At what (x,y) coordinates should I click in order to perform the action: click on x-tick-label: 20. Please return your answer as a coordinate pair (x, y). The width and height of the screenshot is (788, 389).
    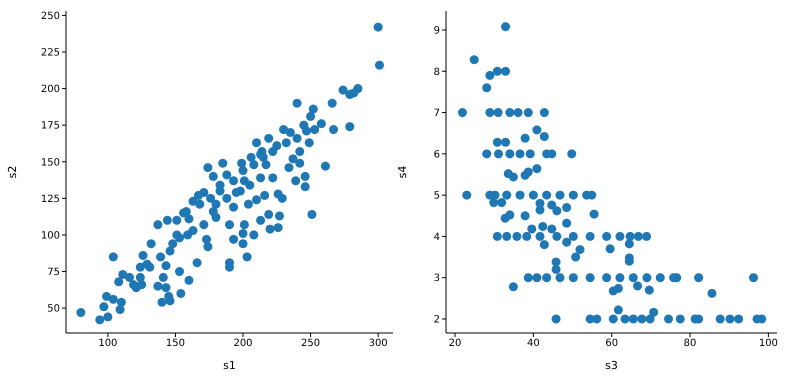
    Looking at the image, I should click on (455, 344).